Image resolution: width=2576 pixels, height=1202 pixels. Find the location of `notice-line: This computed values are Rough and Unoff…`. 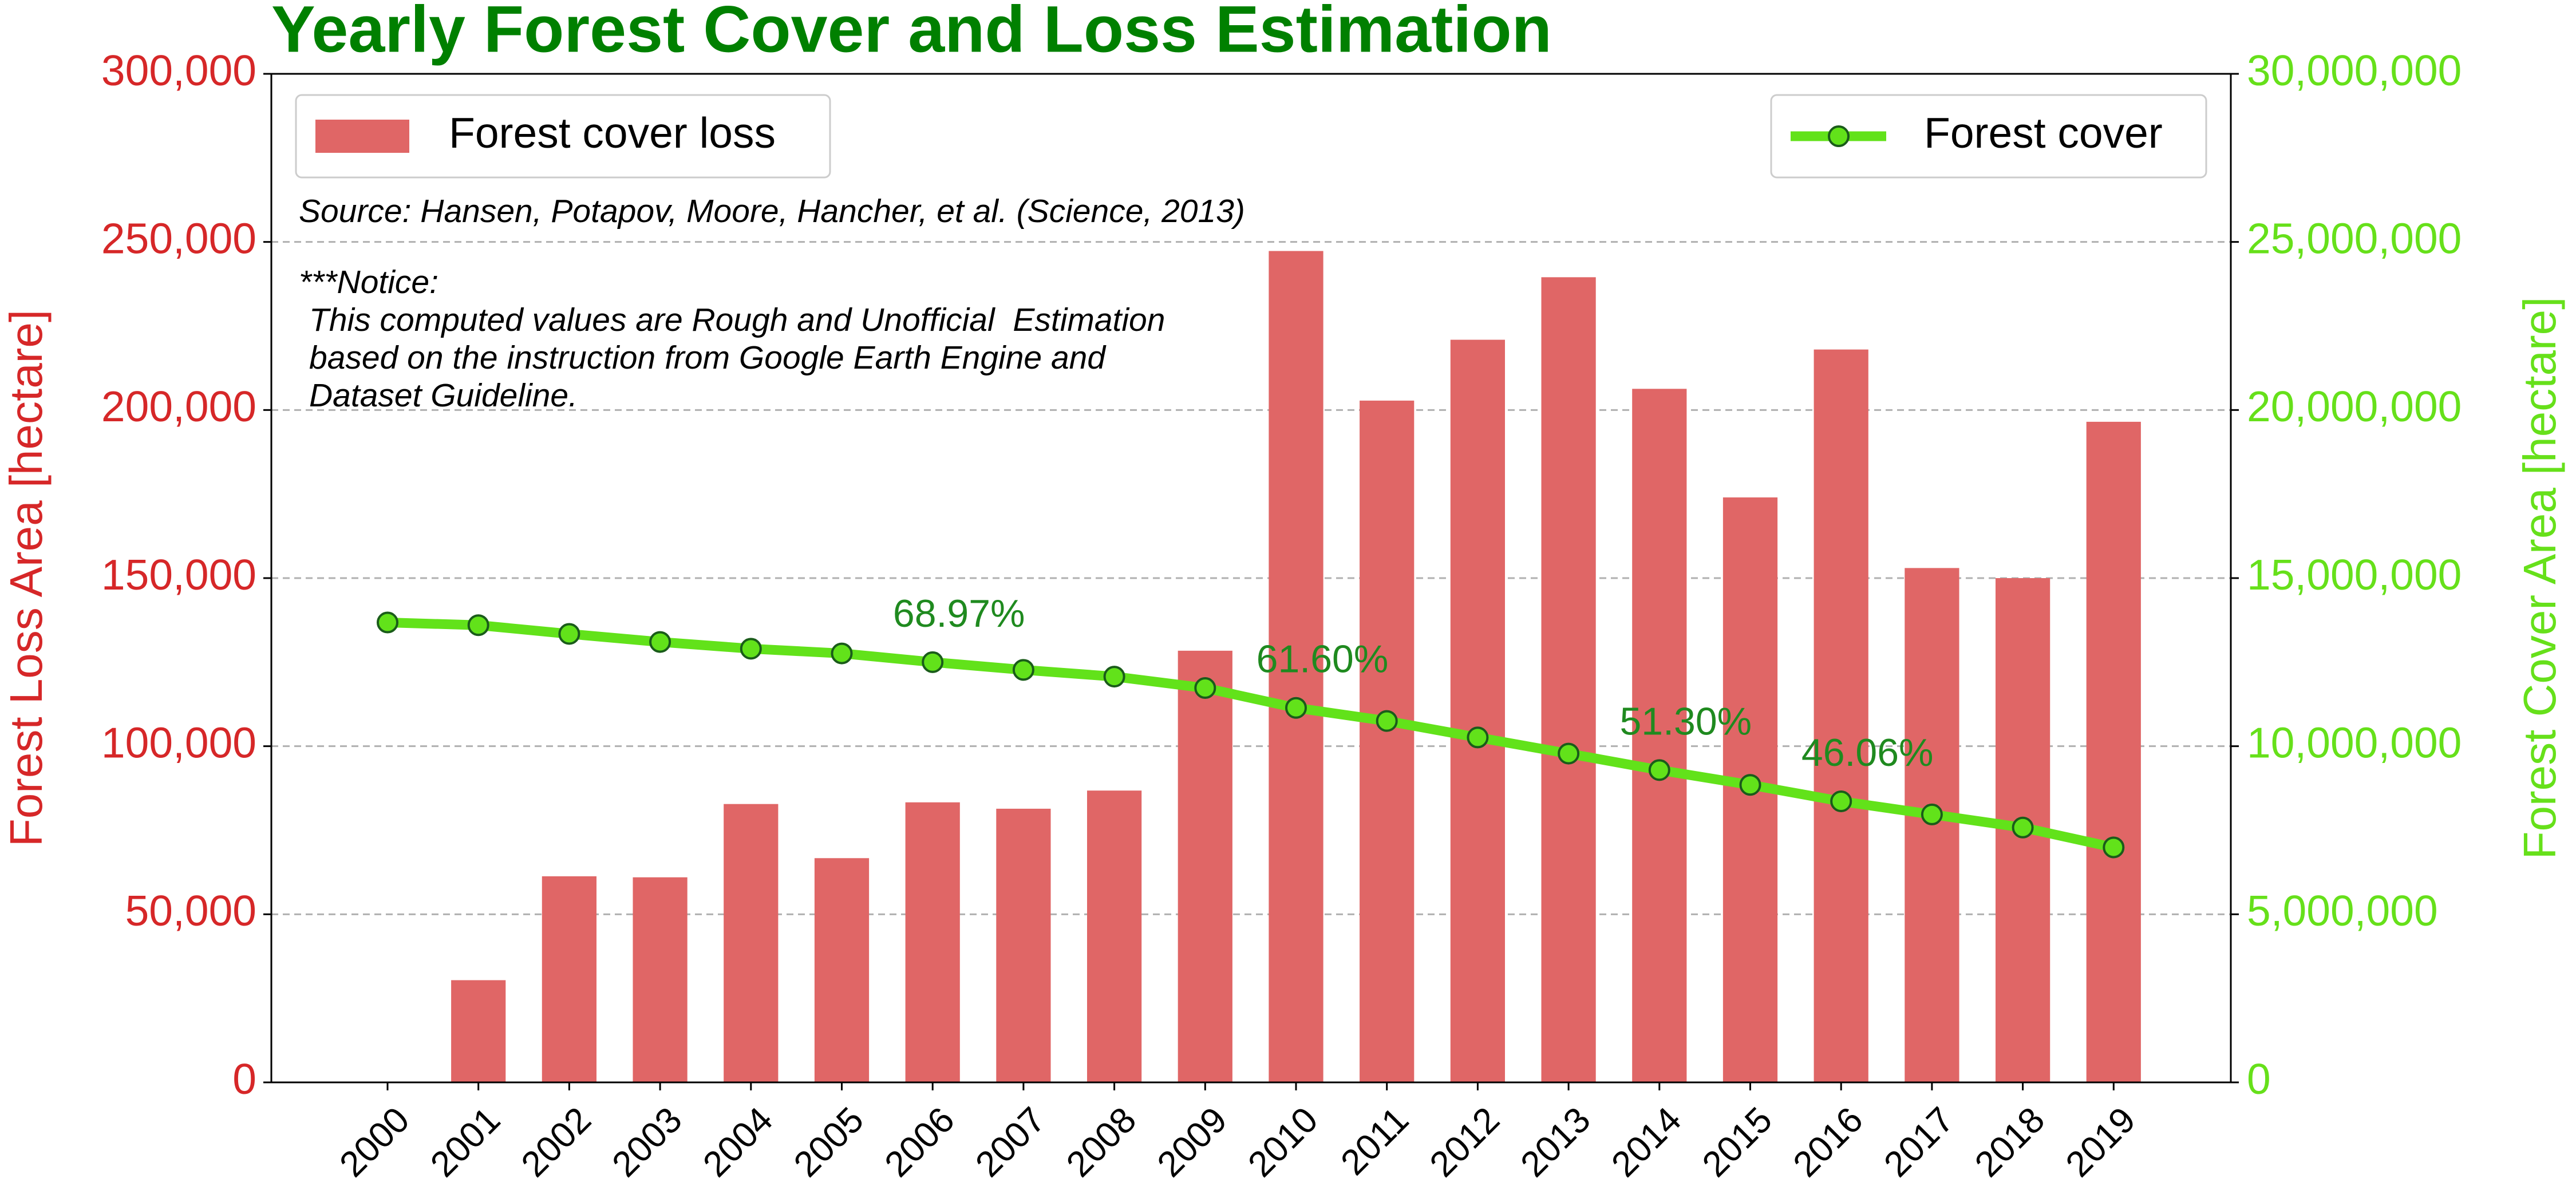

notice-line: This computed values are Rough and Unoff… is located at coordinates (737, 320).